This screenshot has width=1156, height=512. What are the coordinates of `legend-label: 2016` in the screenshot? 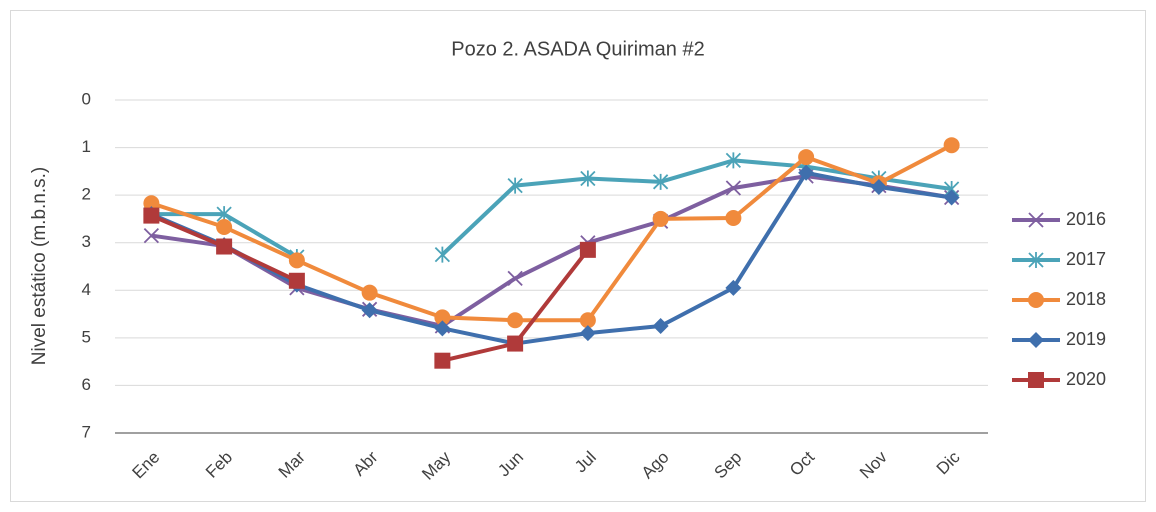 It's located at (1086, 219).